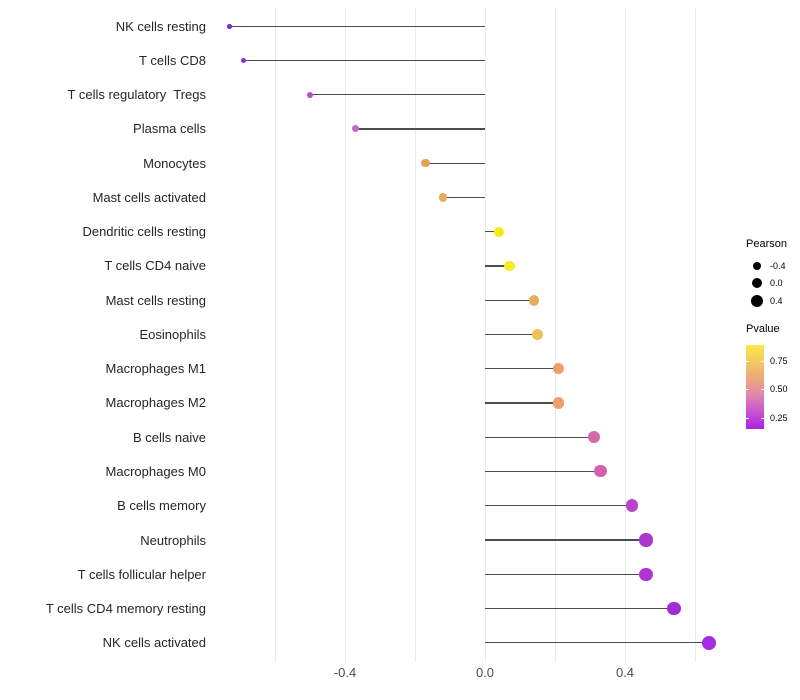 Image resolution: width=800 pixels, height=700 pixels. What do you see at coordinates (172, 60) in the screenshot?
I see `category-label: T cells CD8` at bounding box center [172, 60].